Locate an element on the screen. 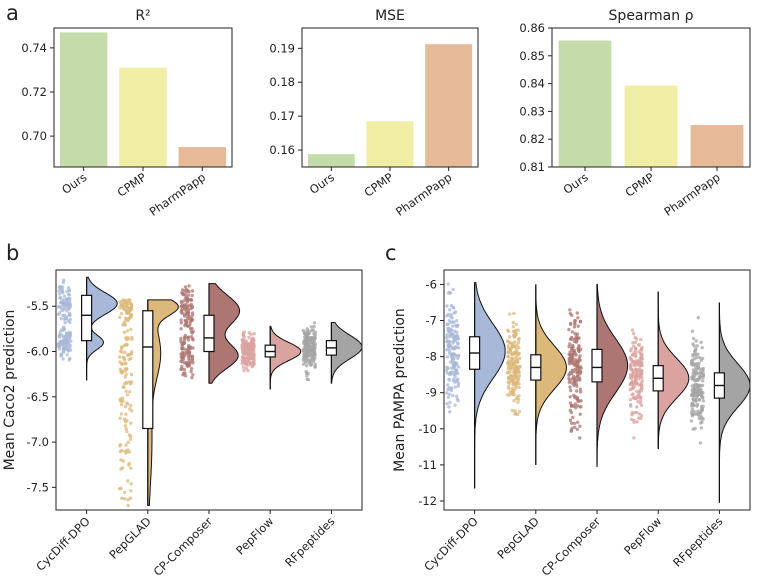 The width and height of the screenshot is (758, 588). y-axis-label: Mean PAMPA prediction is located at coordinates (400, 390).